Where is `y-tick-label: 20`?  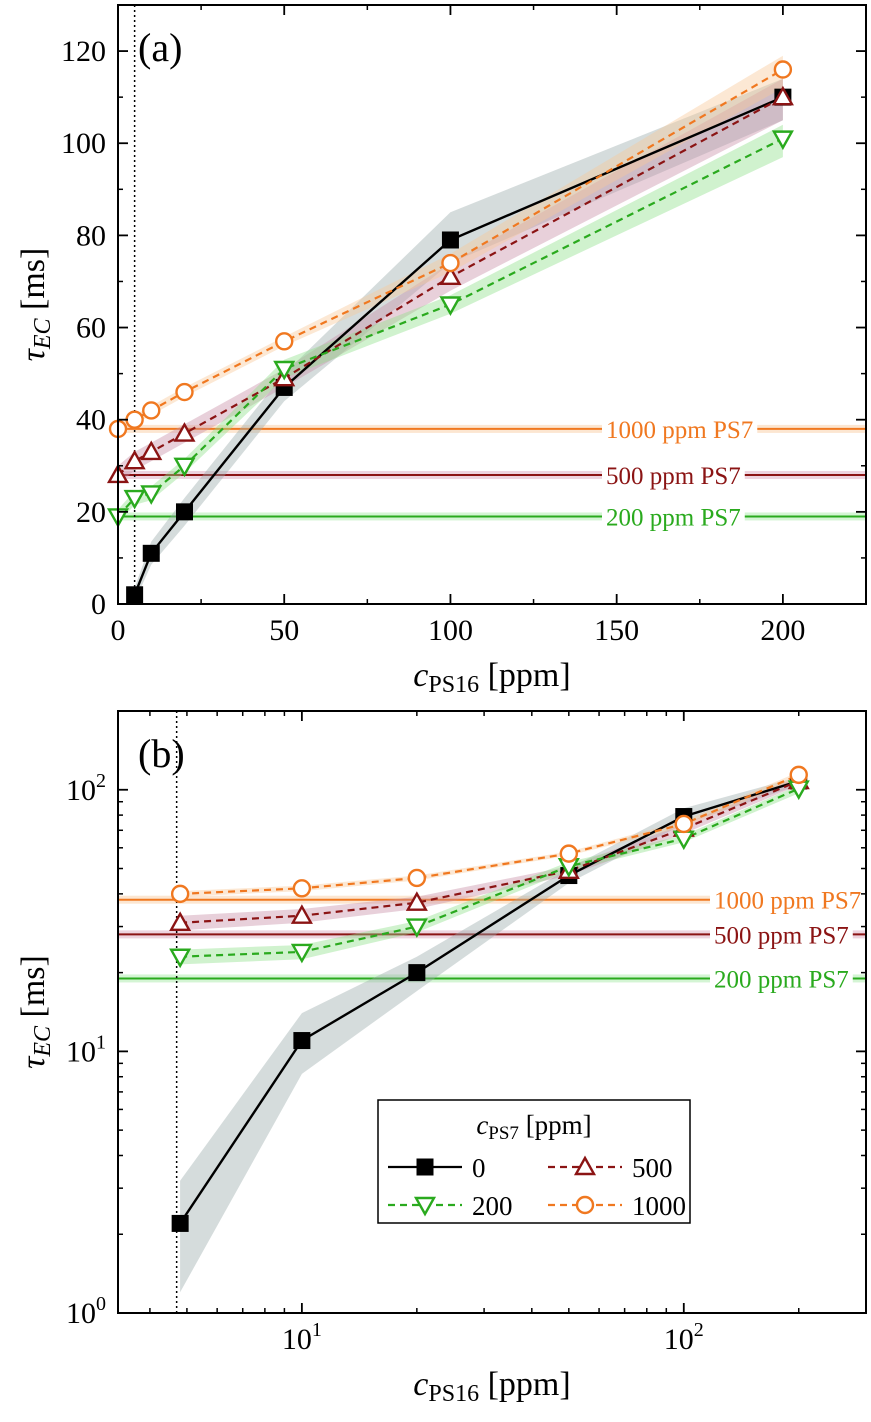 y-tick-label: 20 is located at coordinates (91, 512).